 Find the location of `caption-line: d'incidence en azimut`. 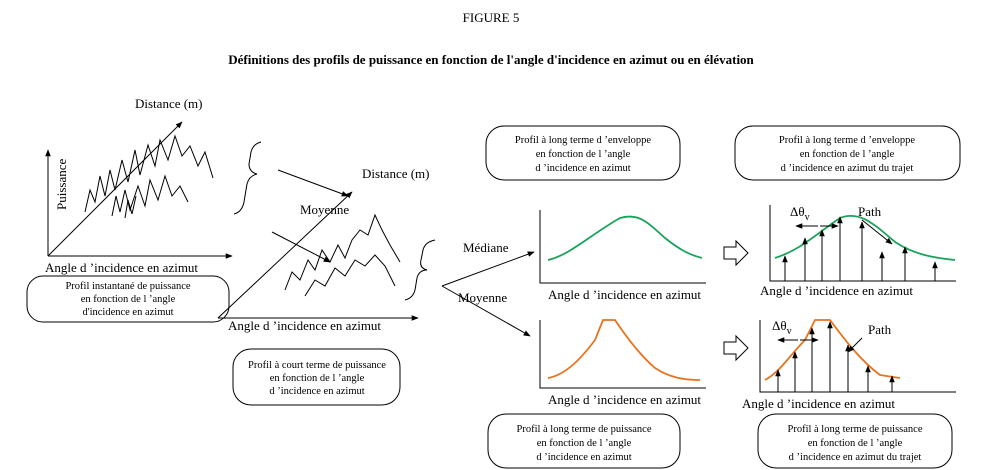

caption-line: d'incidence en azimut is located at coordinates (127, 312).